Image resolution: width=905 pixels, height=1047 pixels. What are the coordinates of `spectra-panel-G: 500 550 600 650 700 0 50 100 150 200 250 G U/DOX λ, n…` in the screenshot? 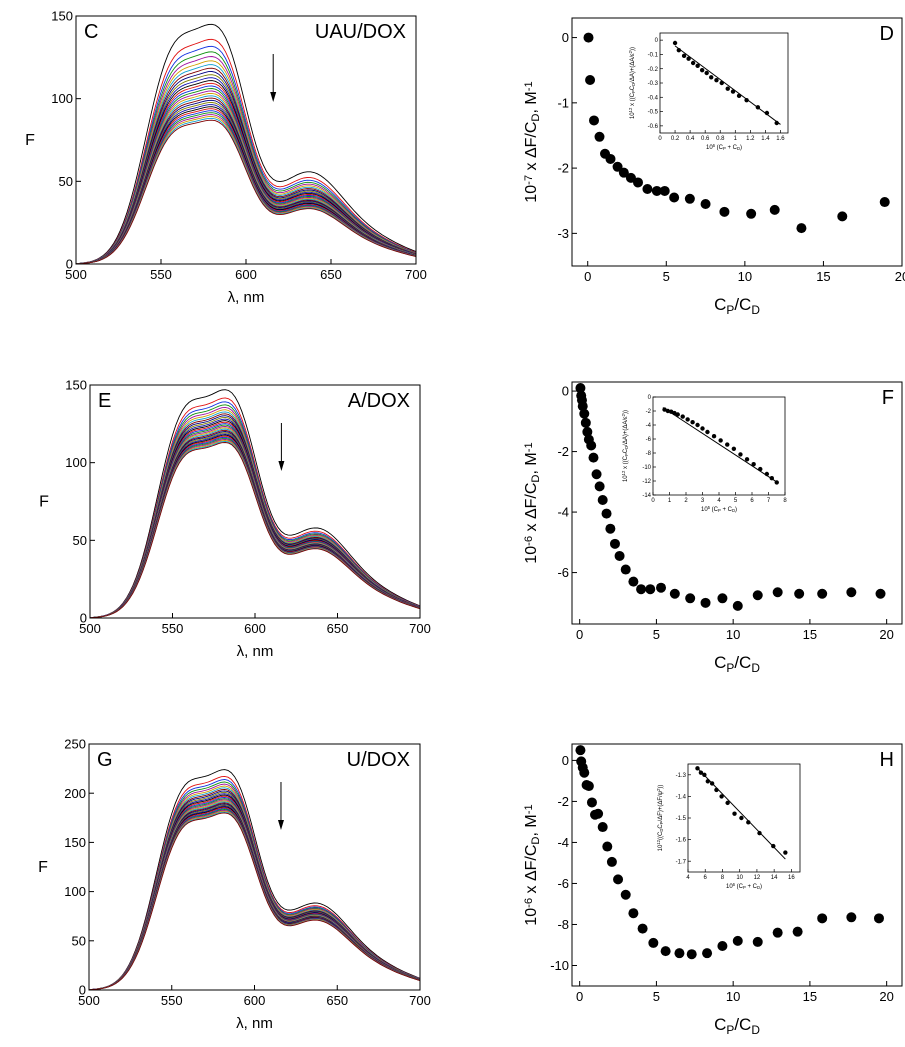 It's located at (234, 884).